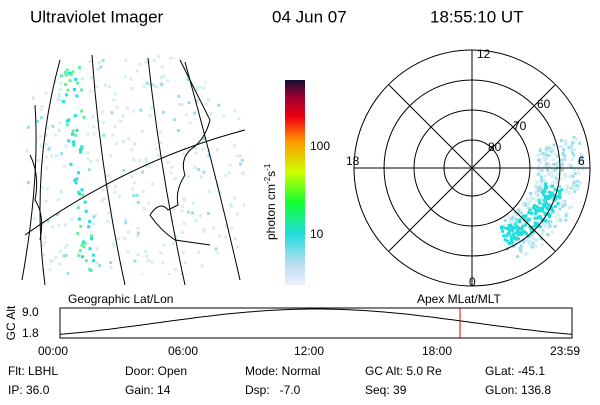  Describe the element at coordinates (472, 282) in the screenshot. I see `polar-label: 0` at that location.